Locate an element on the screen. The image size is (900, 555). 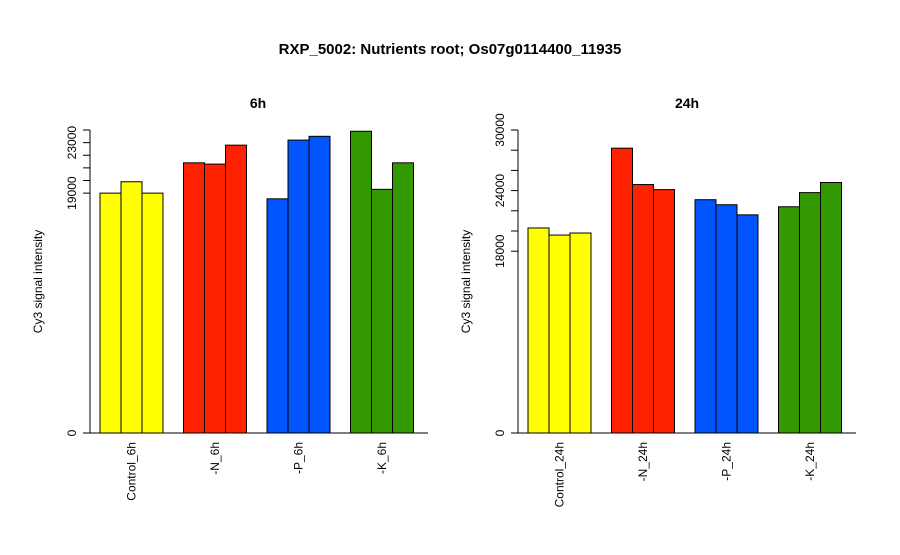
y-tick-label: 19000 is located at coordinates (72, 193).